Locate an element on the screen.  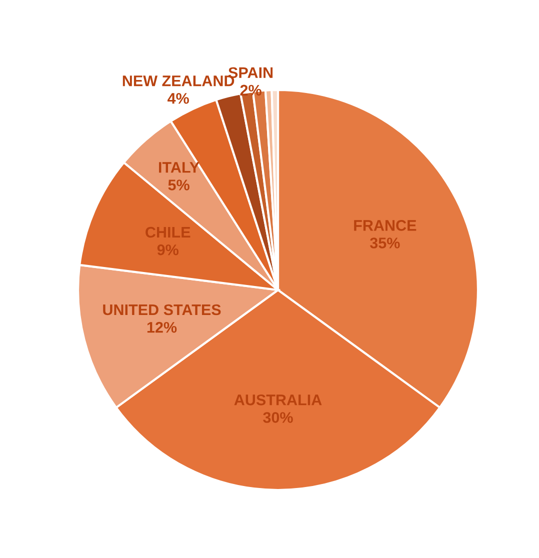
slice-label: UNITED STATES is located at coordinates (162, 310).